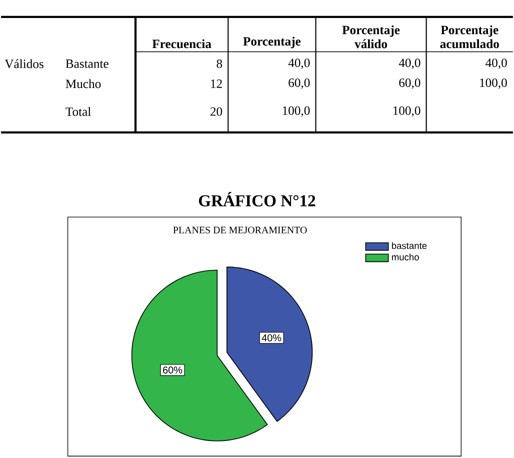 The height and width of the screenshot is (458, 514). Describe the element at coordinates (272, 42) in the screenshot. I see `text: Porcentaje` at that location.